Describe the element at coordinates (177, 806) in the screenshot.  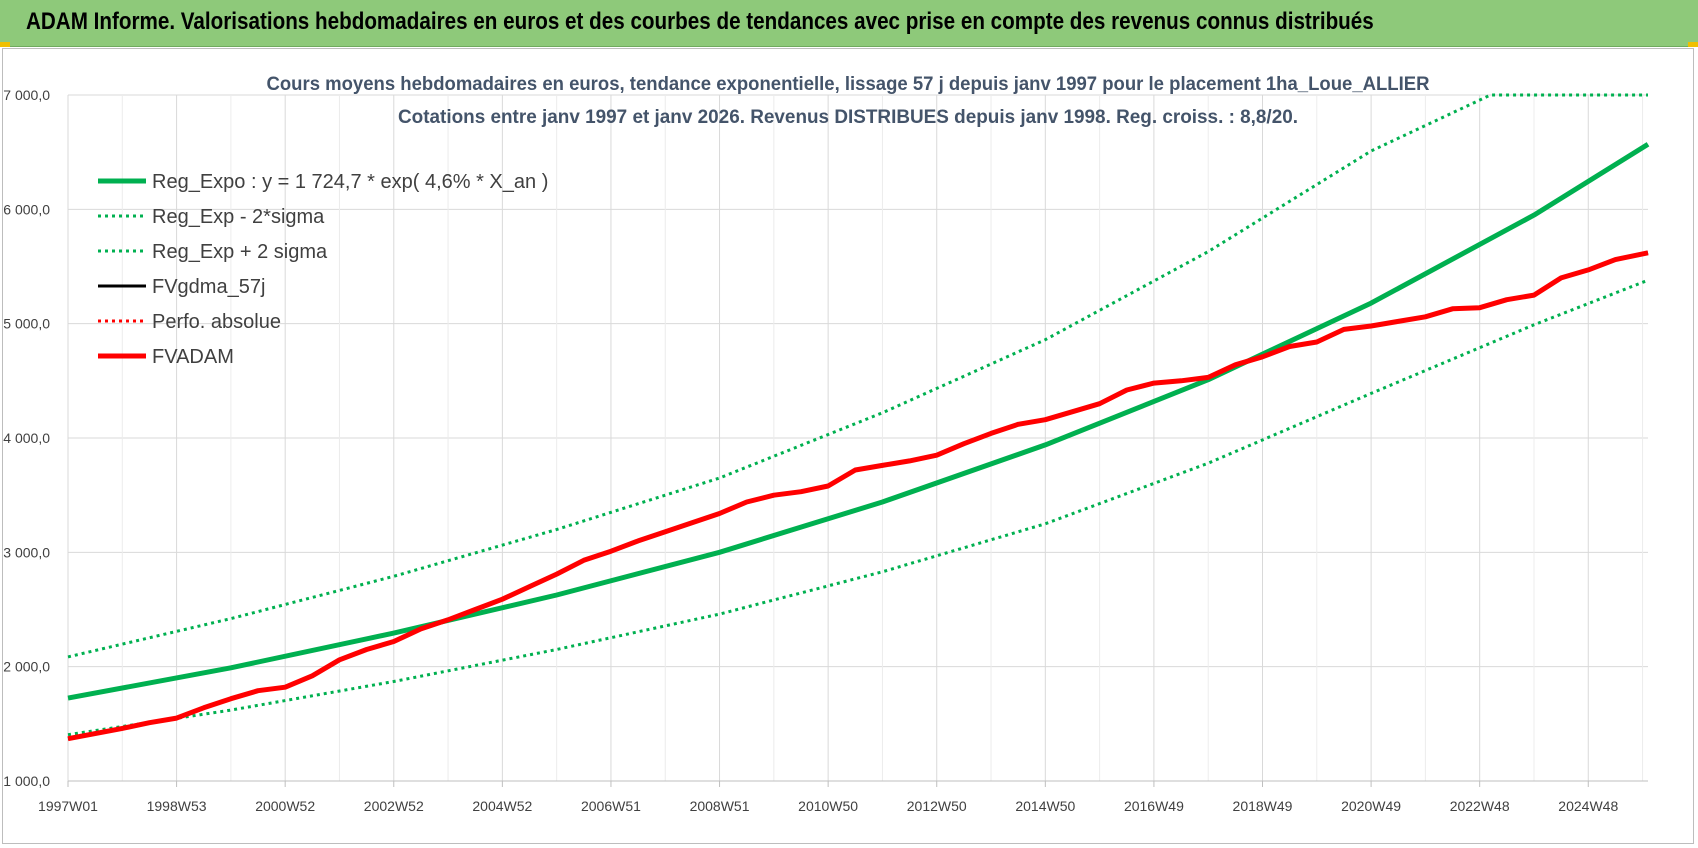
I see `x-tick-label: 1998W53` at that location.